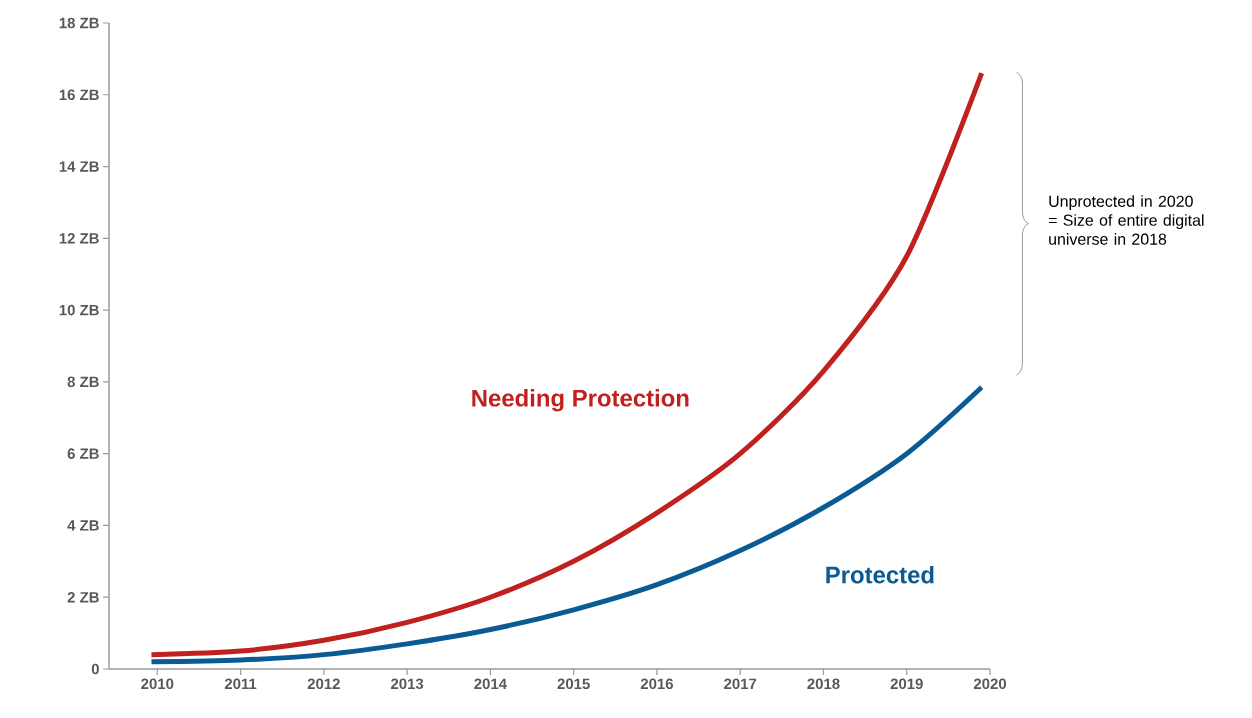 This screenshot has height=718, width=1252. I want to click on x-tick-label: 2019, so click(906, 684).